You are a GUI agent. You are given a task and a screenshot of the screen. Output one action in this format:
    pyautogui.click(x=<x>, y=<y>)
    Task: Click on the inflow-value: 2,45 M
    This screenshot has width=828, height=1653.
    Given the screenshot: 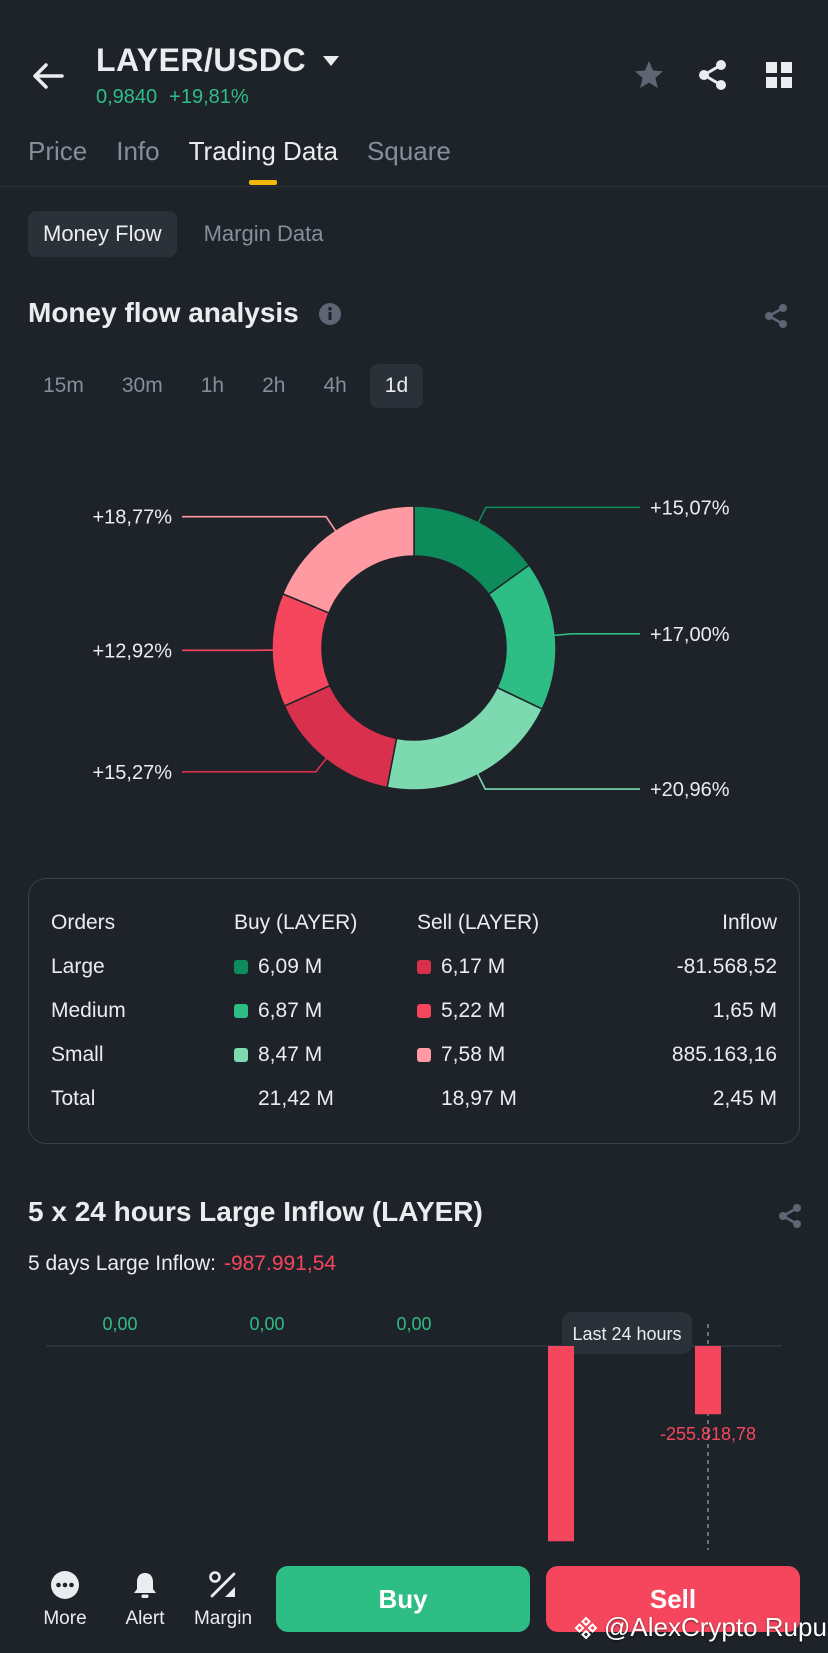 What is the action you would take?
    pyautogui.click(x=744, y=1098)
    